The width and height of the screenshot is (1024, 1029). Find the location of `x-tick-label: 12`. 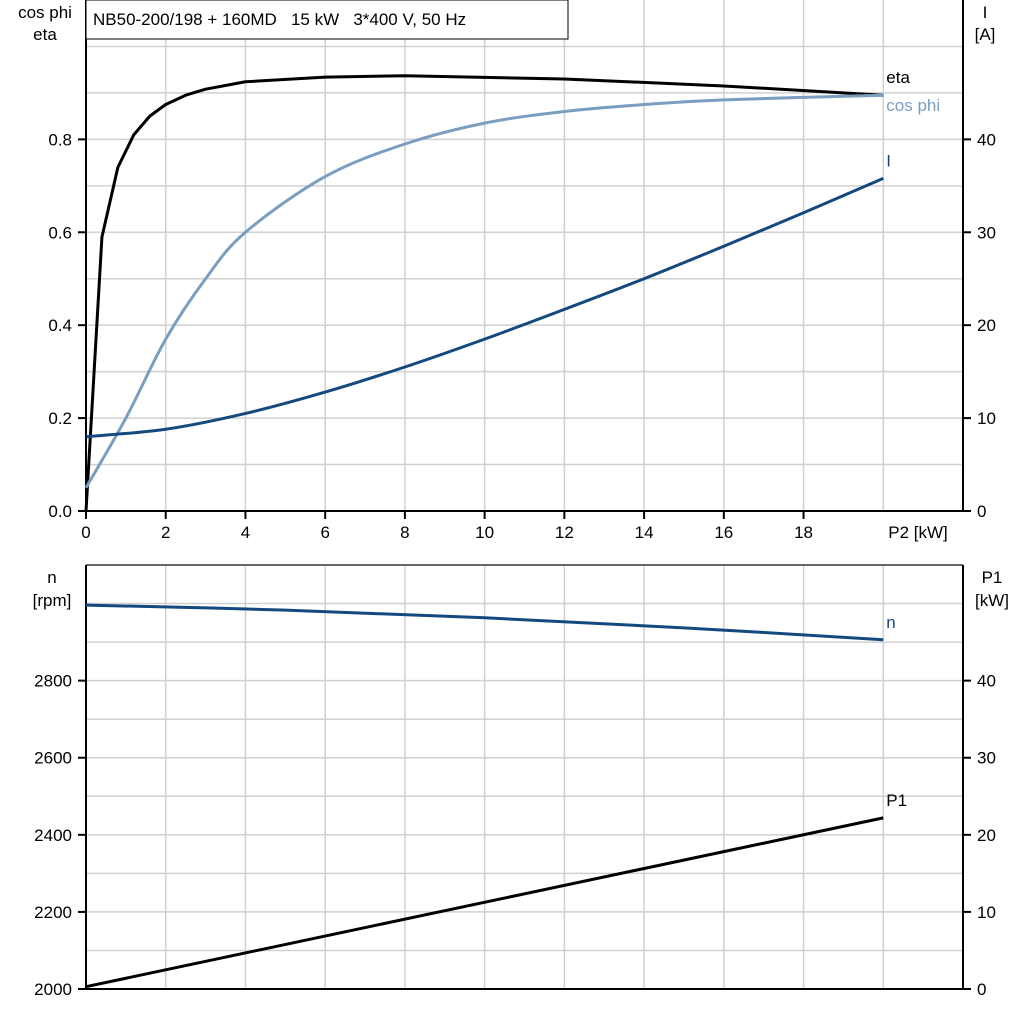

x-tick-label: 12 is located at coordinates (564, 532).